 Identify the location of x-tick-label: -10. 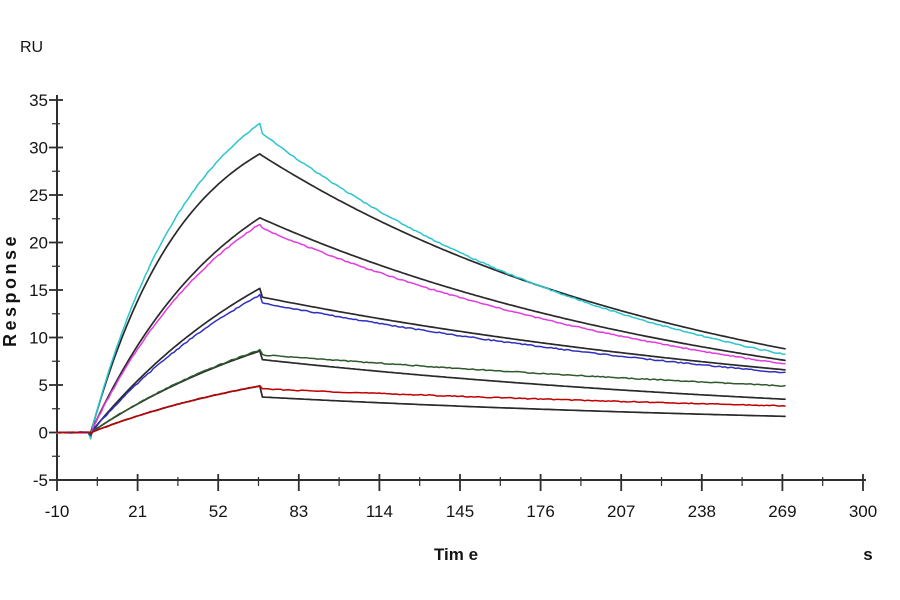
(57, 511).